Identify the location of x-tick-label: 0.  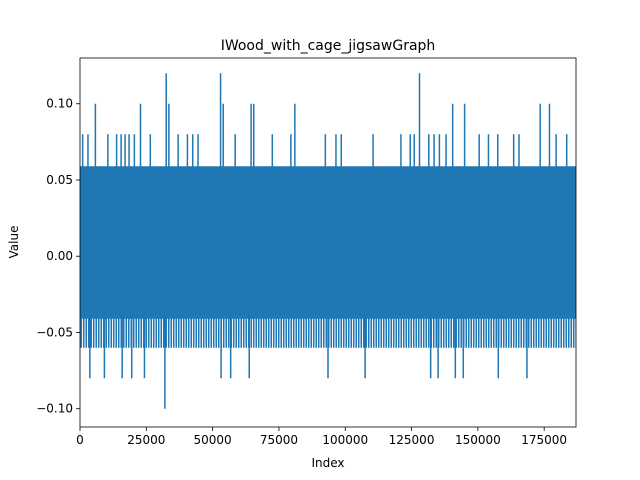
(80, 440).